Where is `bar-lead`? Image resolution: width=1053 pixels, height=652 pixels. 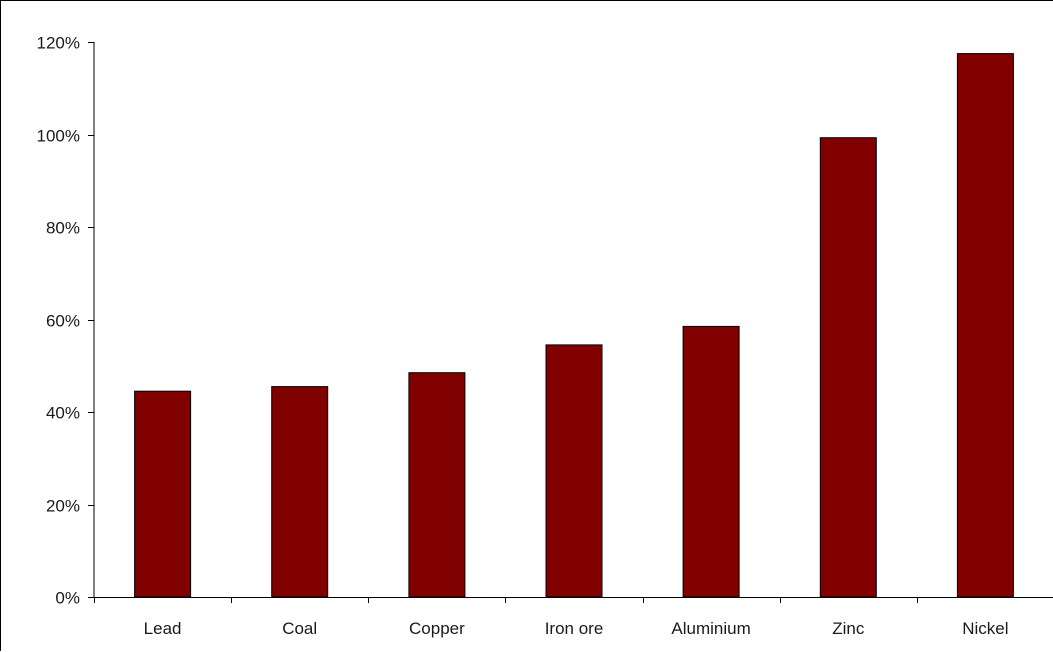
bar-lead is located at coordinates (163, 494).